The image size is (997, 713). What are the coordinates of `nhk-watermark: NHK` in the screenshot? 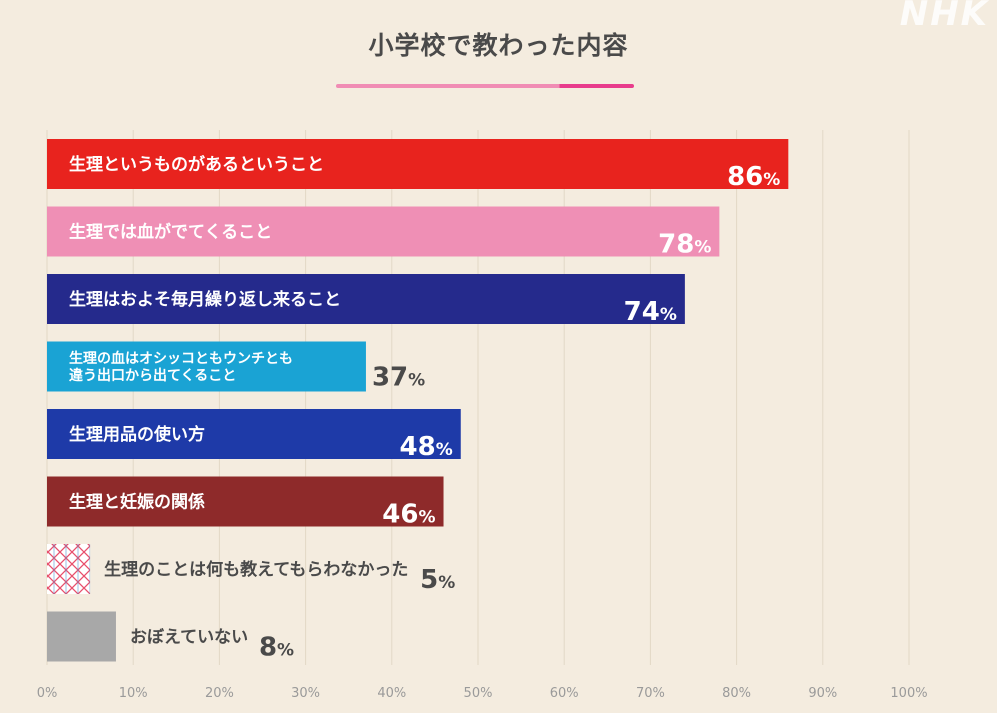 It's located at (944, 17).